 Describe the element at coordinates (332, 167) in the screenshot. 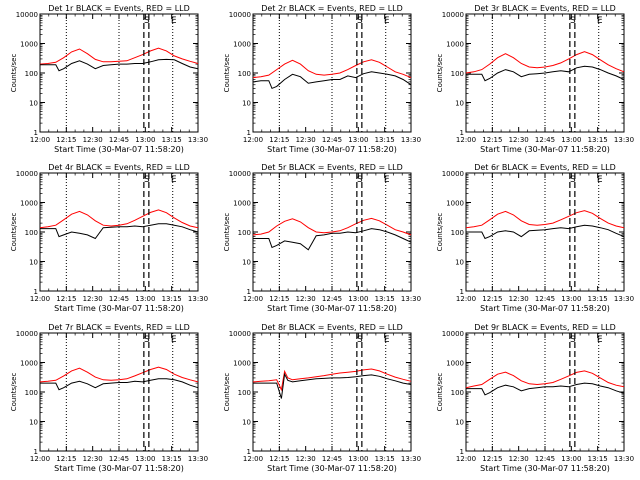

I see `plot-title: Det 5r BLACK = Events, RED = LLD` at that location.